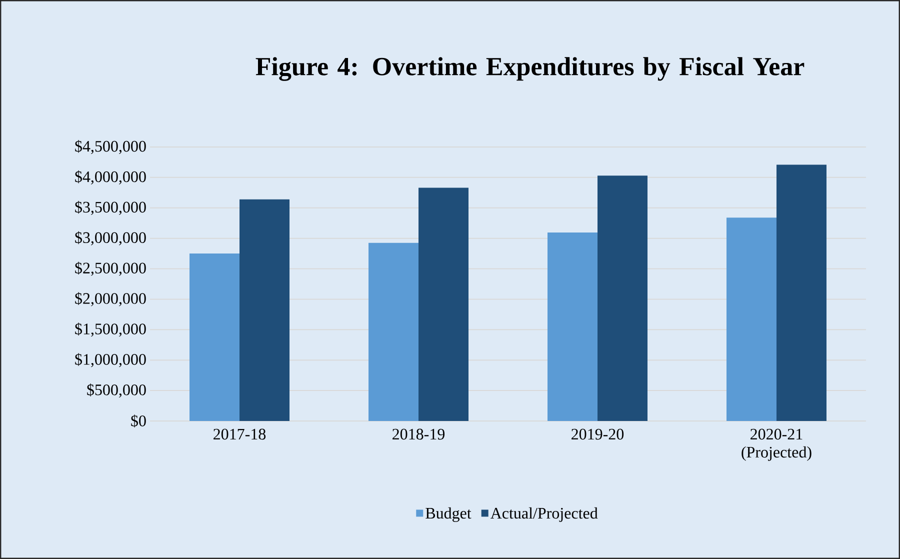  Describe the element at coordinates (240, 434) in the screenshot. I see `x-tick-label: 2017-18` at that location.